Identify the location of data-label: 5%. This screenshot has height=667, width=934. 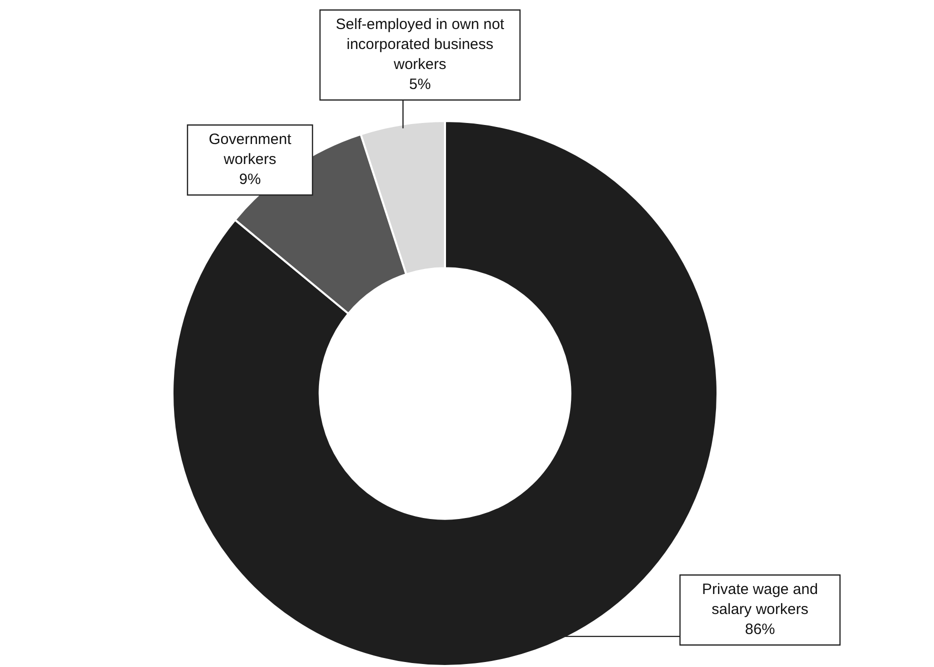
(420, 85).